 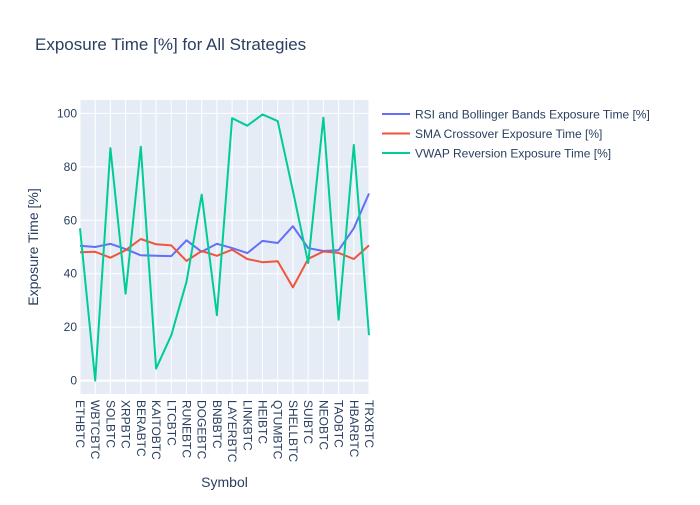 What do you see at coordinates (263, 422) in the screenshot?
I see `x-tick-label: HEIBTC` at bounding box center [263, 422].